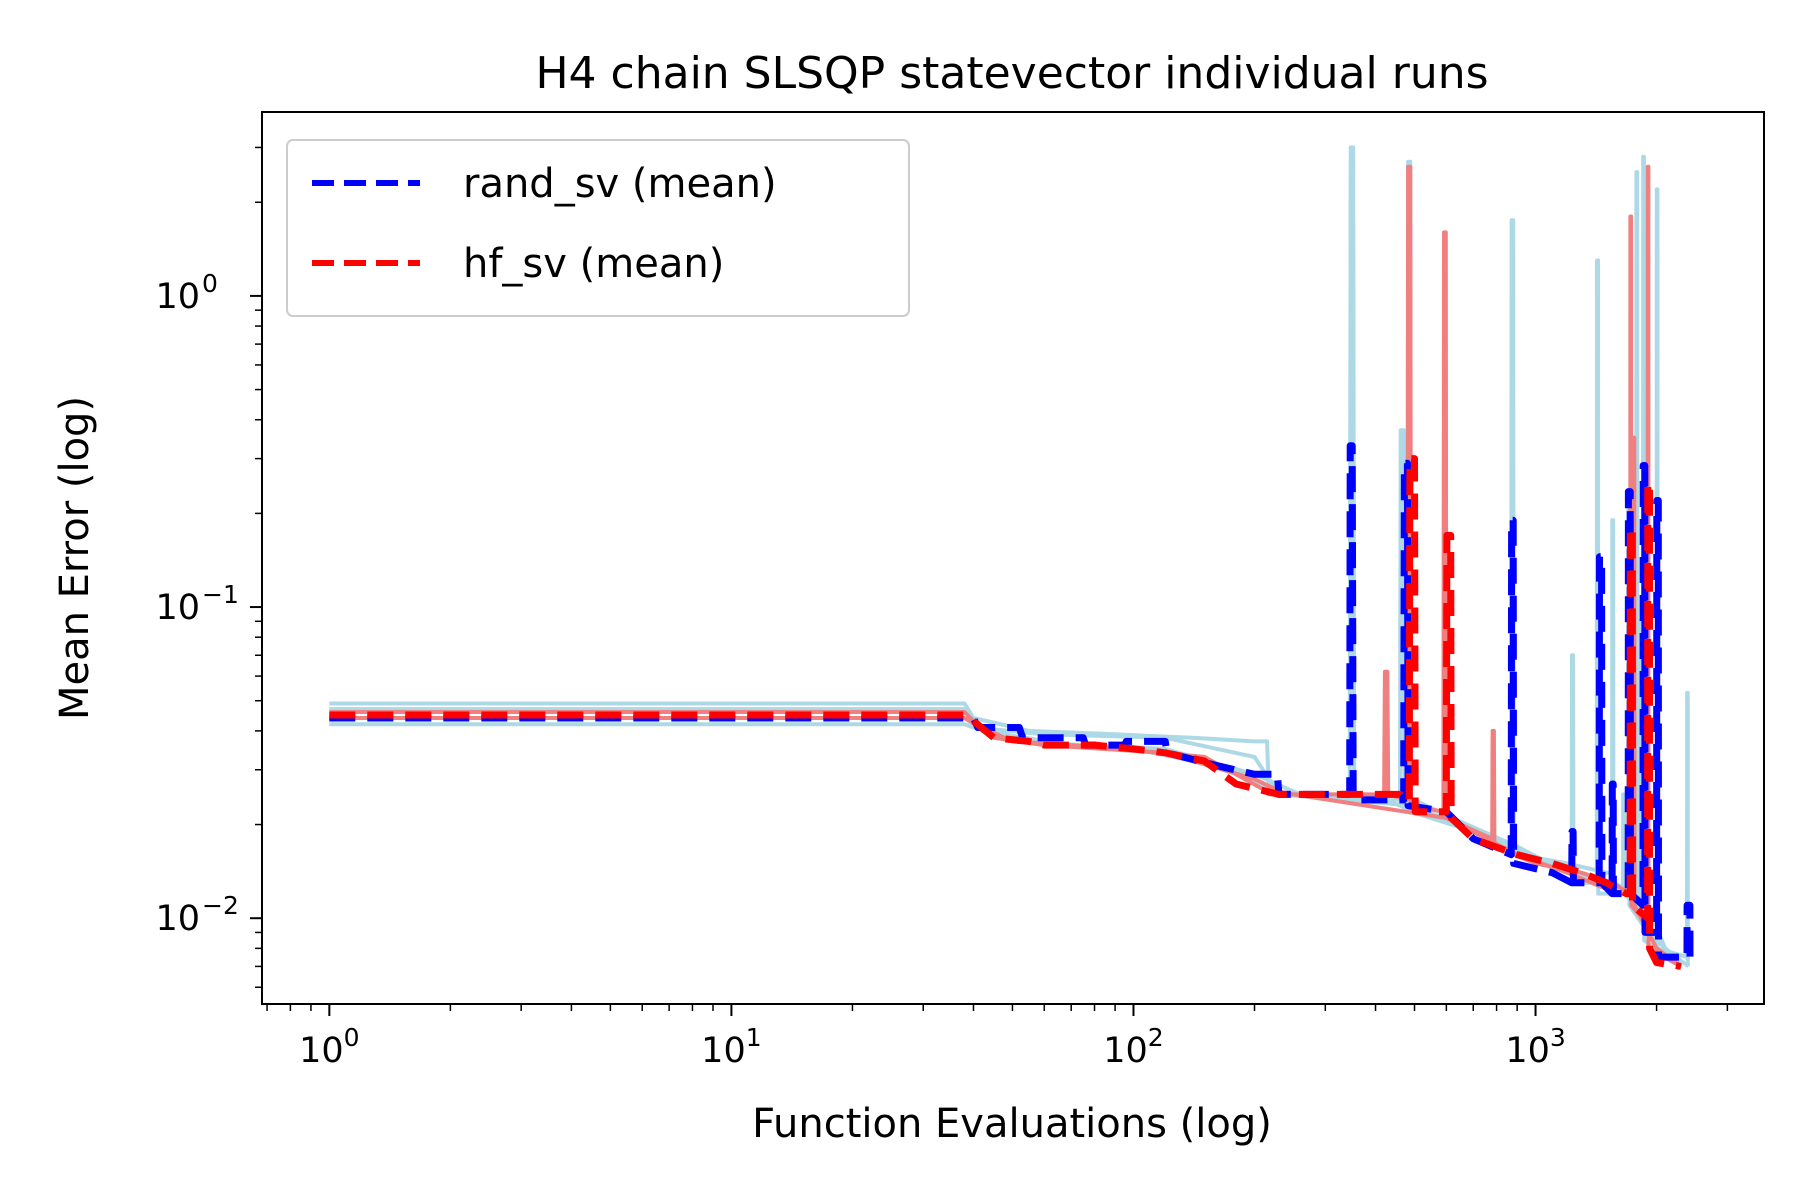  I want to click on x-tick-label: 10², so click(1133, 1047).